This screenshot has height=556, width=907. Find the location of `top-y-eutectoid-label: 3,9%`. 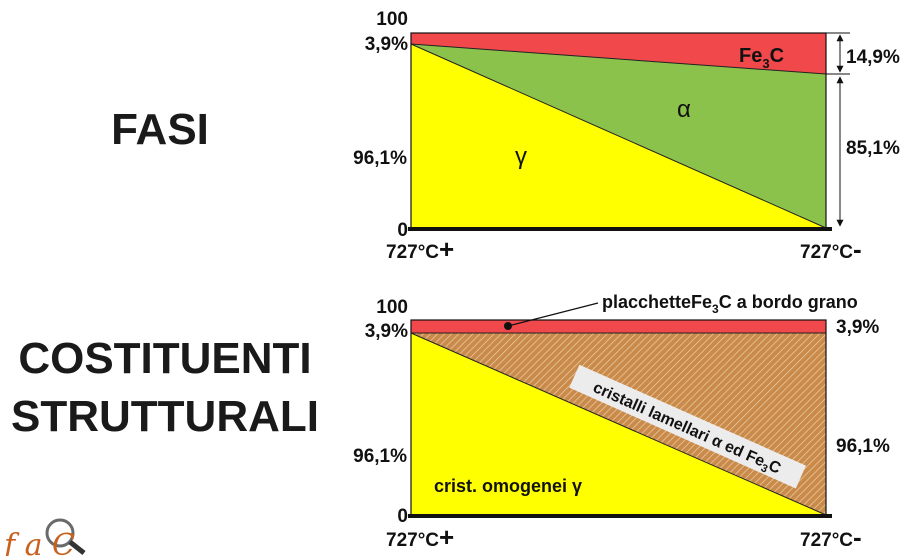

top-y-eutectoid-label: 3,9% is located at coordinates (386, 44).